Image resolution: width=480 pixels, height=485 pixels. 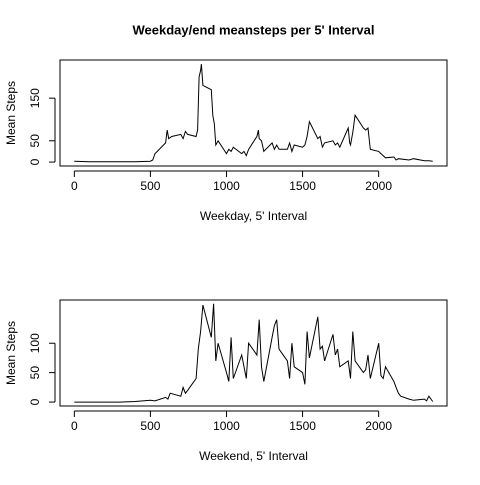 What do you see at coordinates (253, 456) in the screenshot?
I see `x-axis-label: Weekend, 5' Interval` at bounding box center [253, 456].